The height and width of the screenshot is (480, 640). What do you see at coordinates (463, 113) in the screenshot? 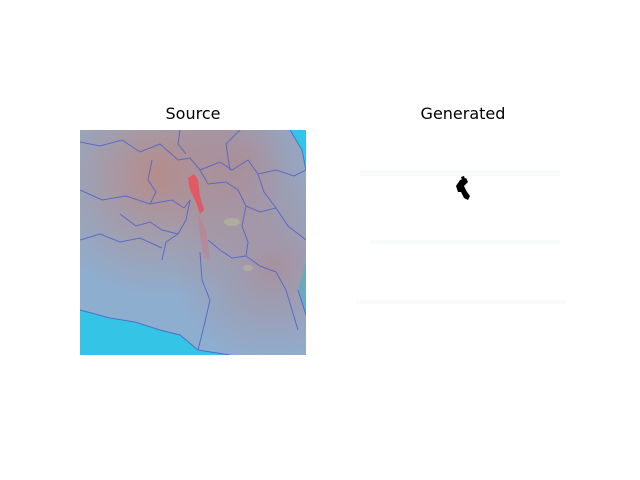
I see `generated-panel-title: Generated` at bounding box center [463, 113].